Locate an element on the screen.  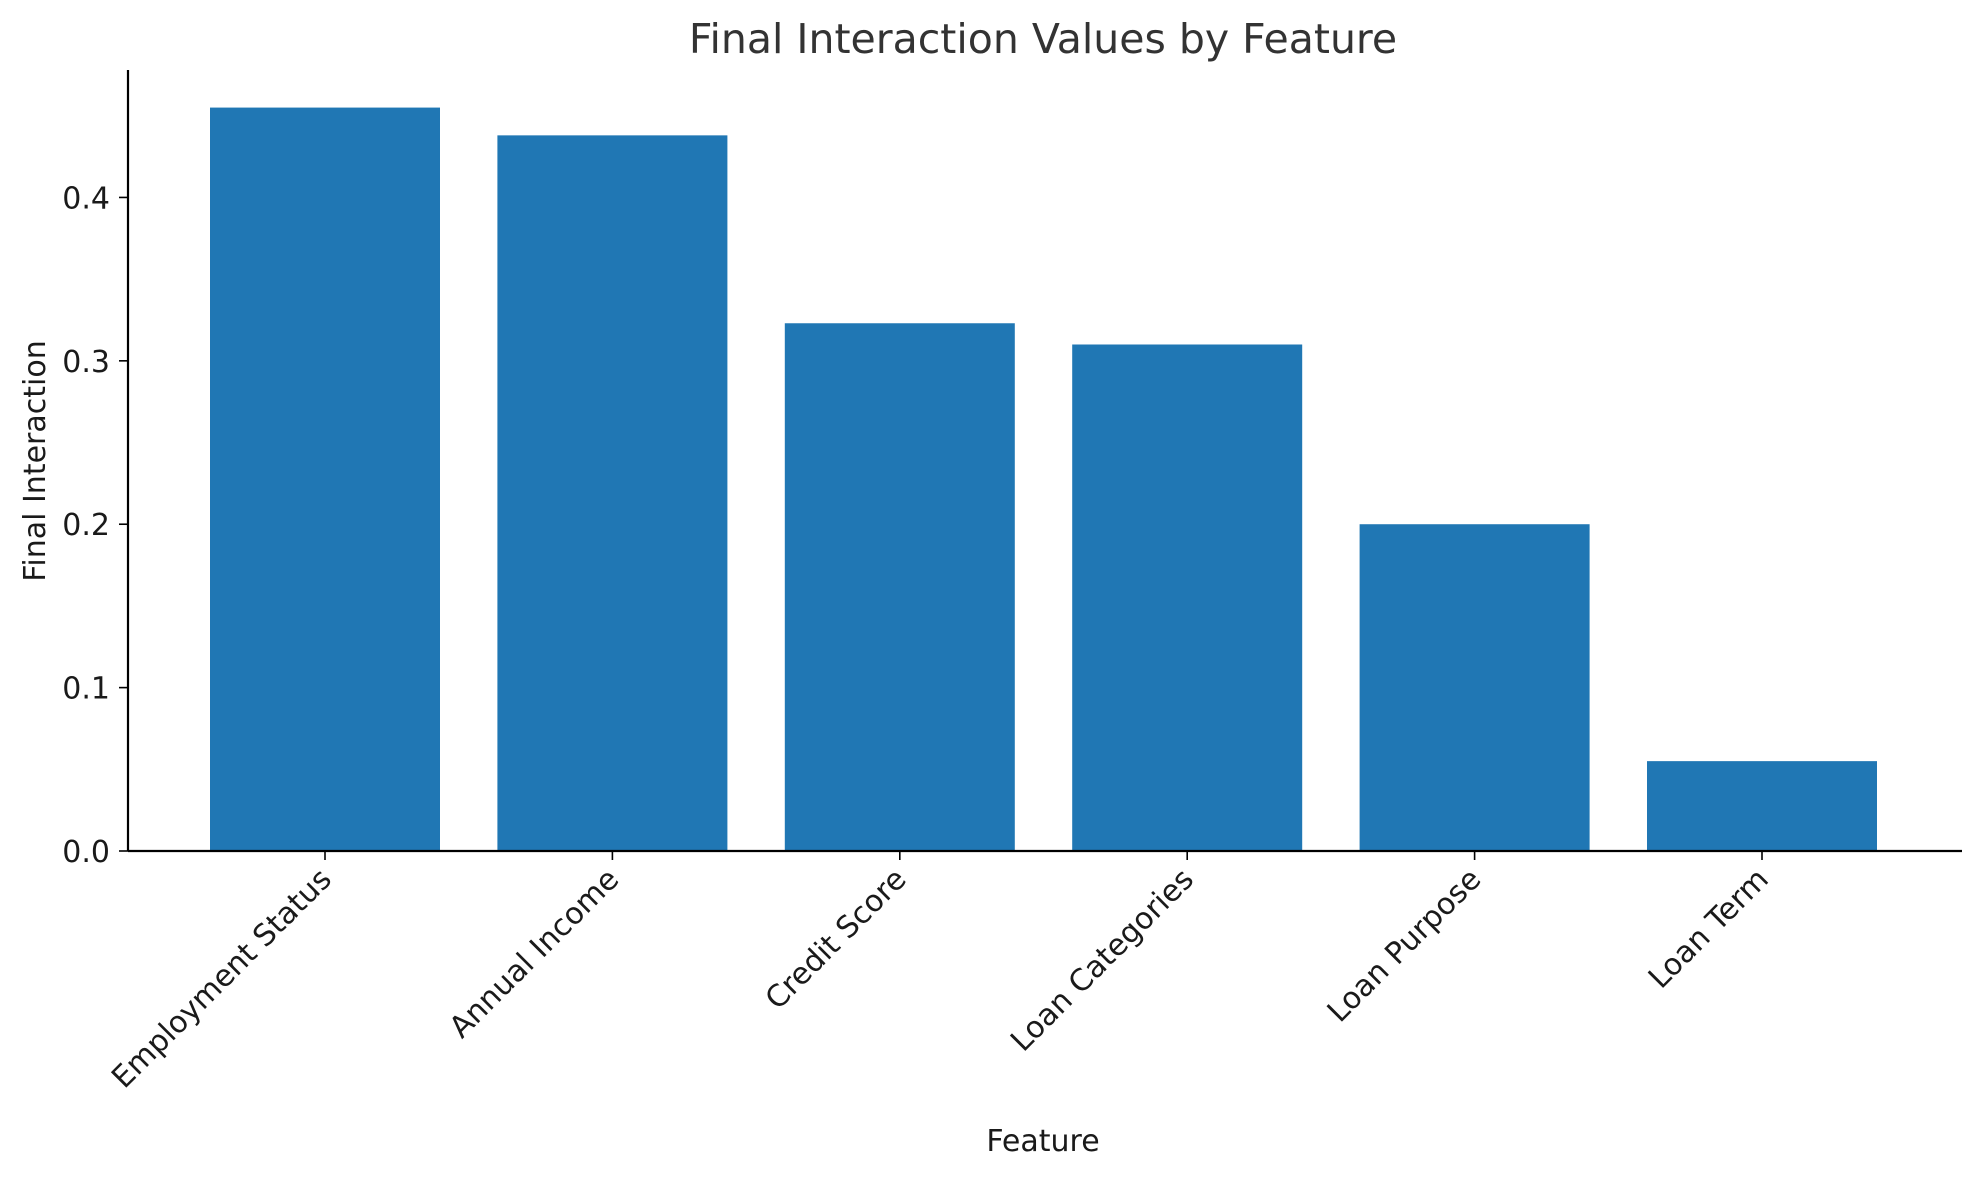
x-tick-label: Credit Score is located at coordinates (836, 939).